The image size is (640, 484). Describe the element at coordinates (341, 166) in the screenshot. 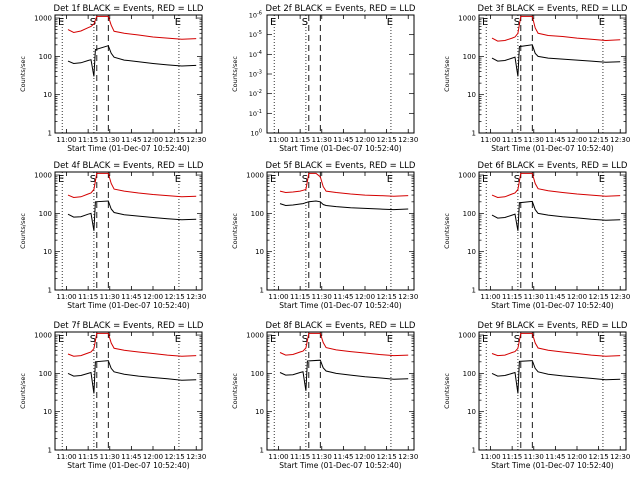

I see `panel-title: Det 5f BLACK = Events, RED = LLD` at that location.